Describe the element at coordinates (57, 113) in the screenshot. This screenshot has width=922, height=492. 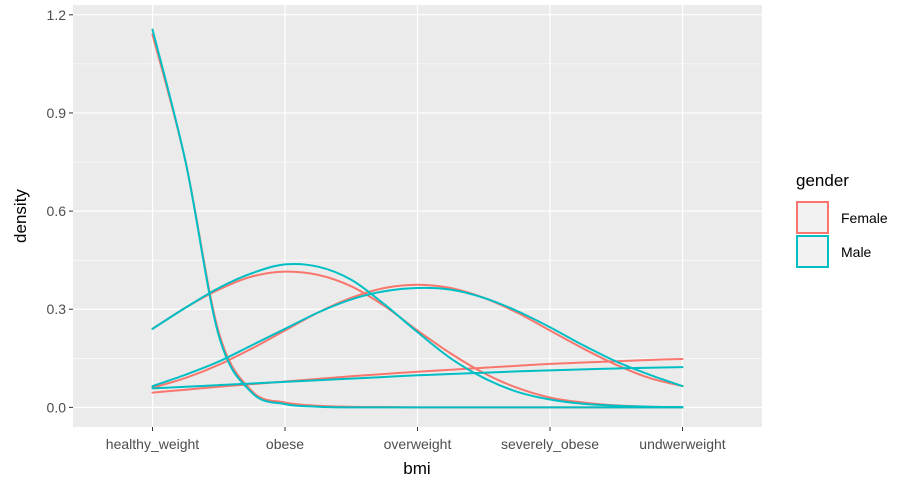
I see `y-tick-label: 0.9` at that location.